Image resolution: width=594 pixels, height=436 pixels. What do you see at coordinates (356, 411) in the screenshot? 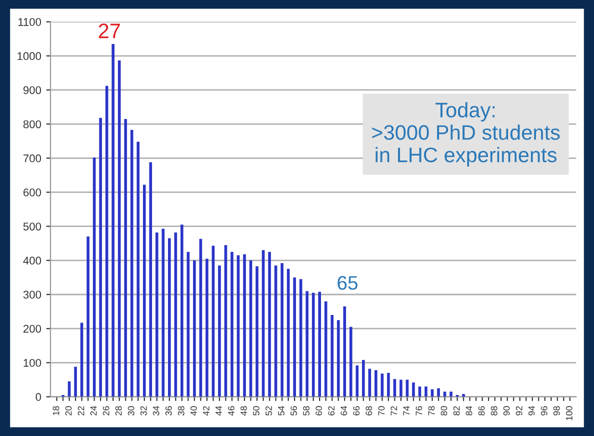
I see `x-tick-label: 66` at bounding box center [356, 411].